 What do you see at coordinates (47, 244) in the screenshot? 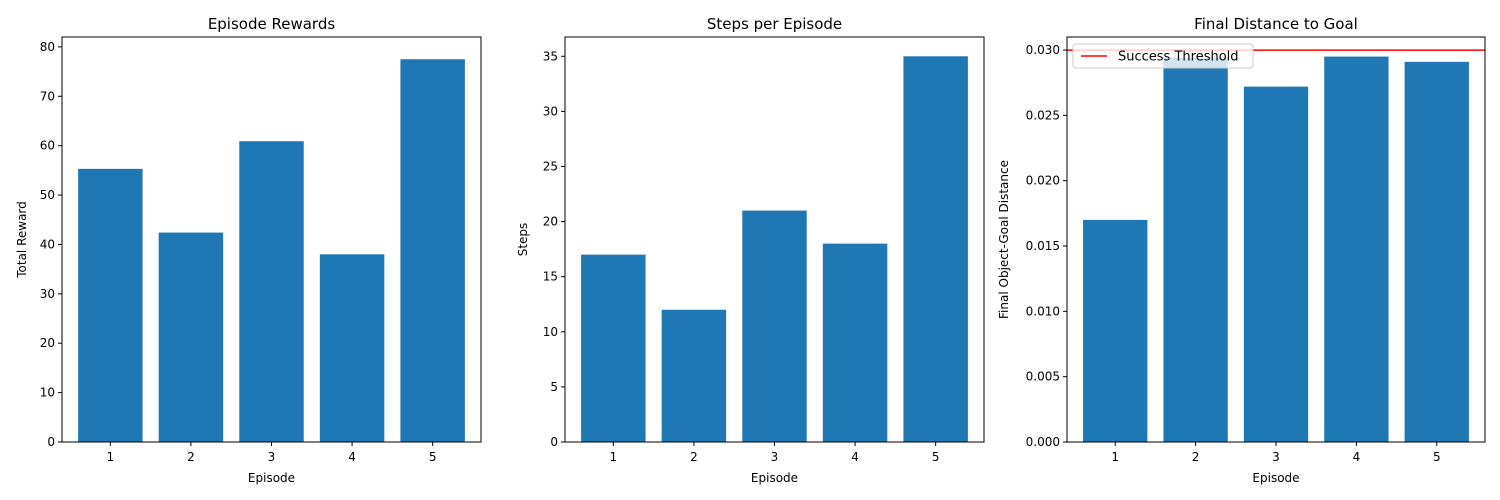
I see `y-tick-label: 40` at bounding box center [47, 244].